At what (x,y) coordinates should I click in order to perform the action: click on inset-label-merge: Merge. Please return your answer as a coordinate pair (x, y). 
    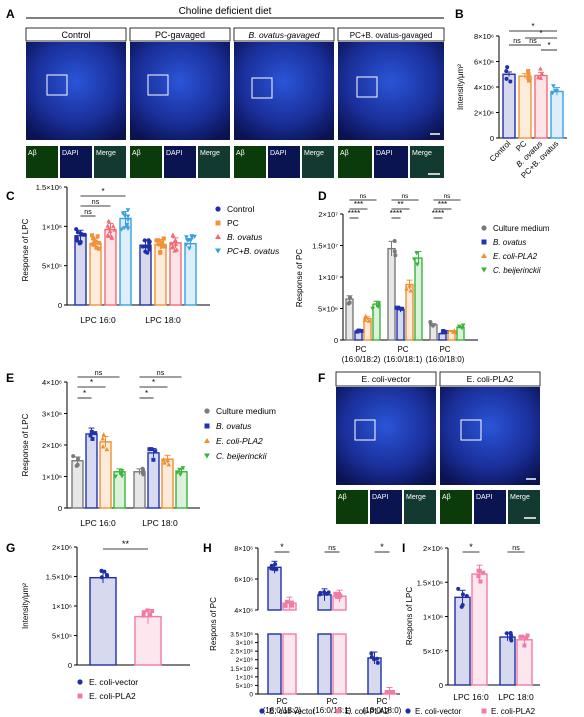
    Looking at the image, I should click on (520, 497).